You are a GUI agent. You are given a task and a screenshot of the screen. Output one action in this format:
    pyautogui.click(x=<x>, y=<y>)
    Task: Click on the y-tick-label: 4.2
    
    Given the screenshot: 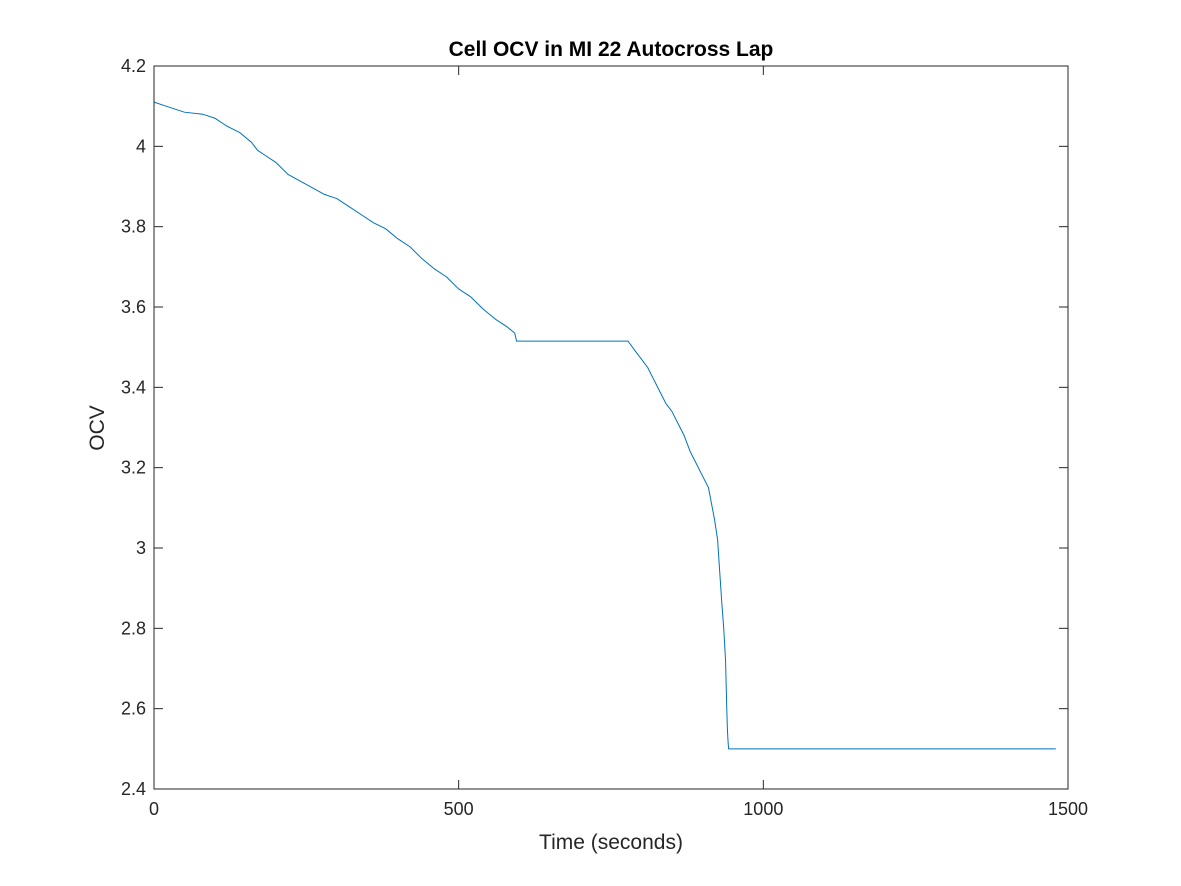 What is the action you would take?
    pyautogui.click(x=133, y=66)
    